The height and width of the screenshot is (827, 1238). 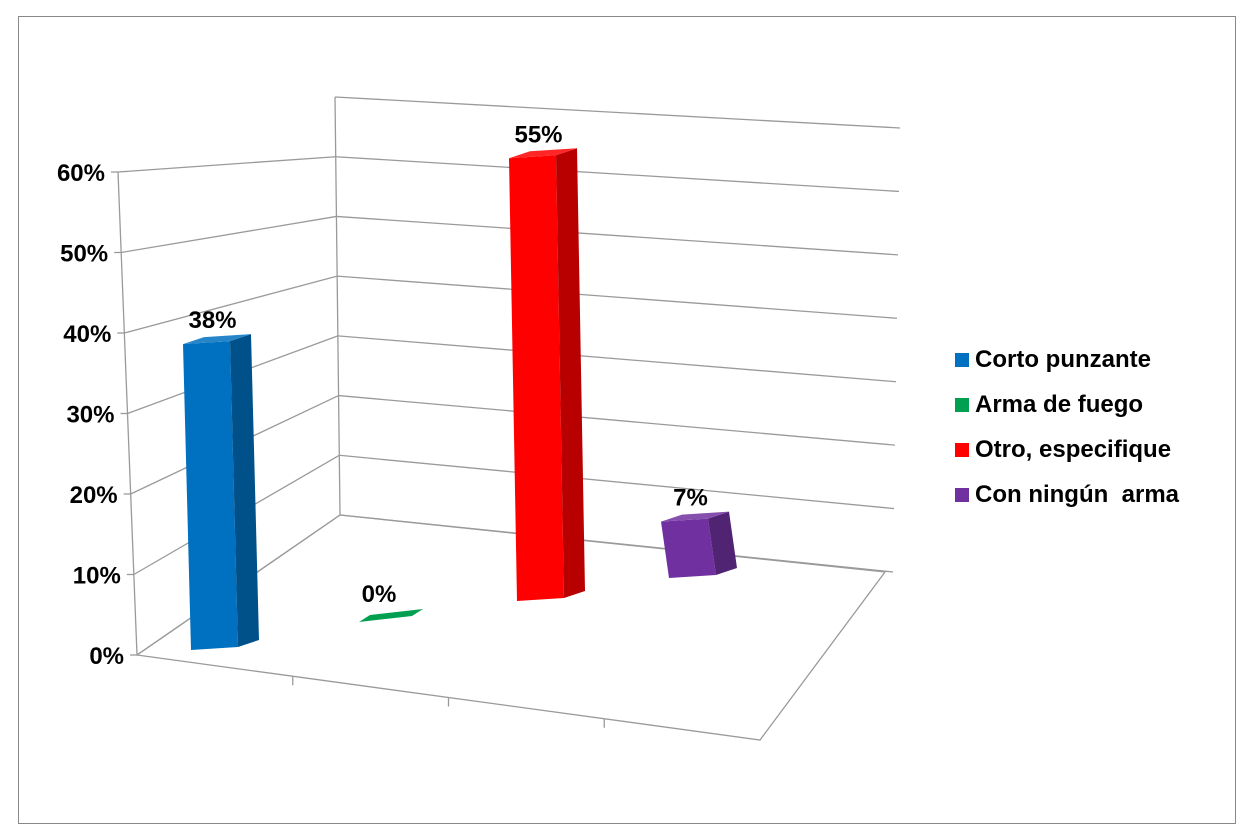 What do you see at coordinates (81, 173) in the screenshot?
I see `y-tick-label: 60%` at bounding box center [81, 173].